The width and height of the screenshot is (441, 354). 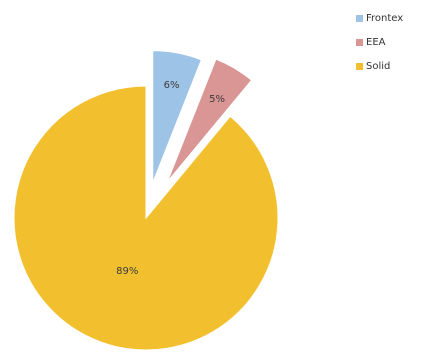 I want to click on legend: Frontex EEA Solid, so click(x=379, y=42).